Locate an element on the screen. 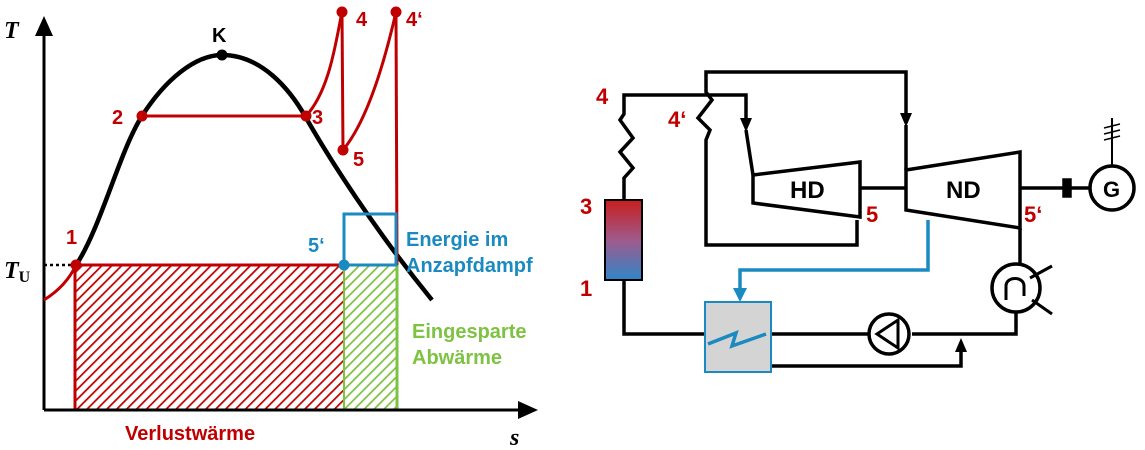  condenser is located at coordinates (1016, 288).